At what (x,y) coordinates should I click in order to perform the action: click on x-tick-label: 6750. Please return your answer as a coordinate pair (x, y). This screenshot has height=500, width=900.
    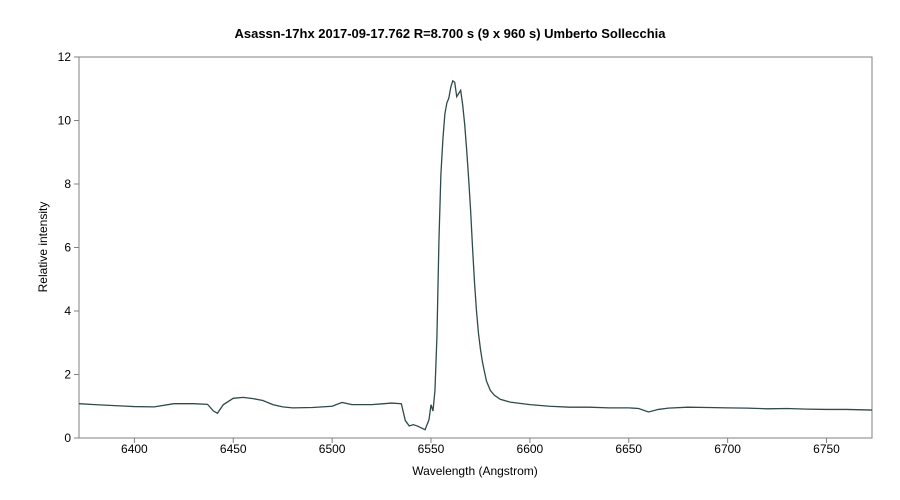
    Looking at the image, I should click on (826, 449).